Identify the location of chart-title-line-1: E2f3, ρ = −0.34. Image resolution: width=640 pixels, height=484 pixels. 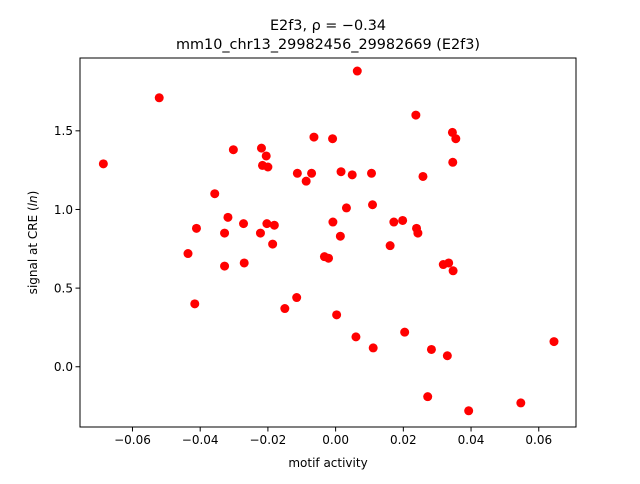
(328, 26).